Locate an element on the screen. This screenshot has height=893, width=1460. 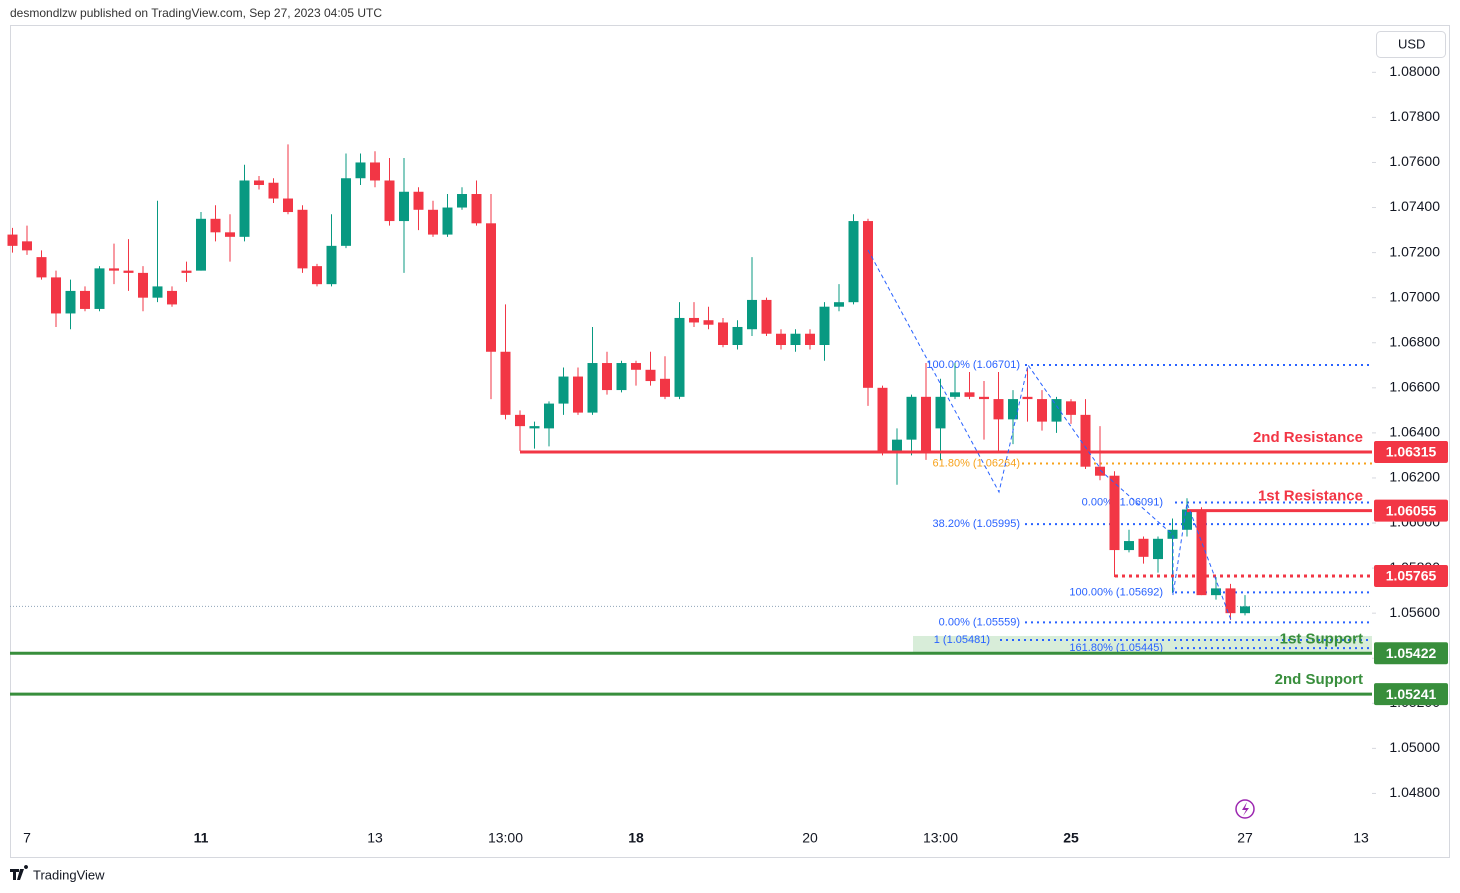
fib-label: 0.00% (1.06091) is located at coordinates (1122, 502).